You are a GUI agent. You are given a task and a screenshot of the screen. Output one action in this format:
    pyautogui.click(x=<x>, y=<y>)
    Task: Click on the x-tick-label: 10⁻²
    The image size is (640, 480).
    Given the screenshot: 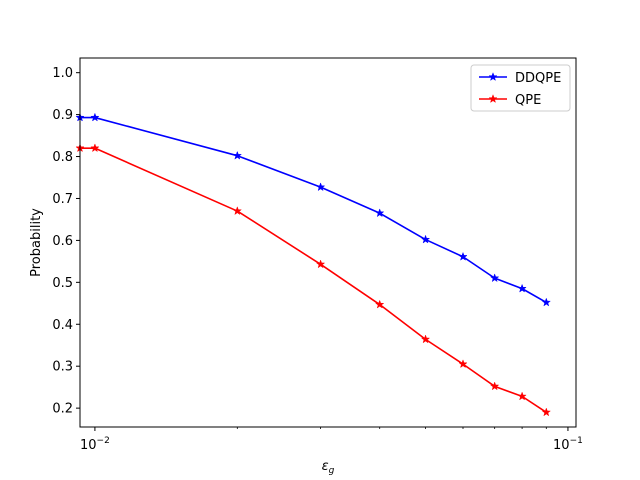 What is the action you would take?
    pyautogui.click(x=95, y=444)
    